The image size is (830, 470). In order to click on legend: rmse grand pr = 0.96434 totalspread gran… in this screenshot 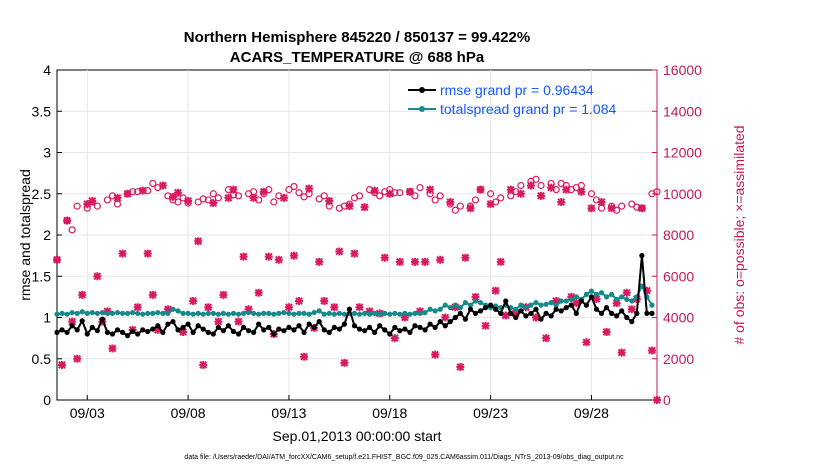, I will do `click(512, 99)`.